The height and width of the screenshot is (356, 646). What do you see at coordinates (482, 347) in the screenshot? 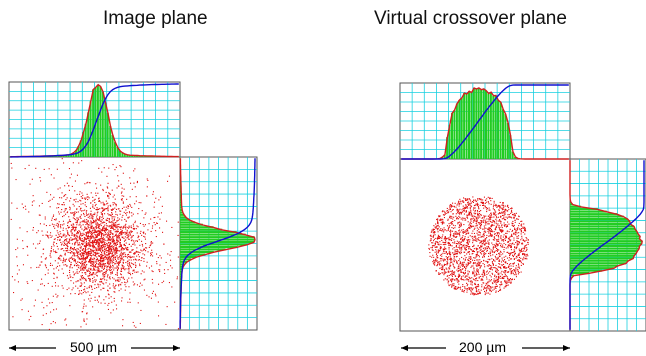
I see `scale-bar-label-crossover-plane: 200 µm` at bounding box center [482, 347].